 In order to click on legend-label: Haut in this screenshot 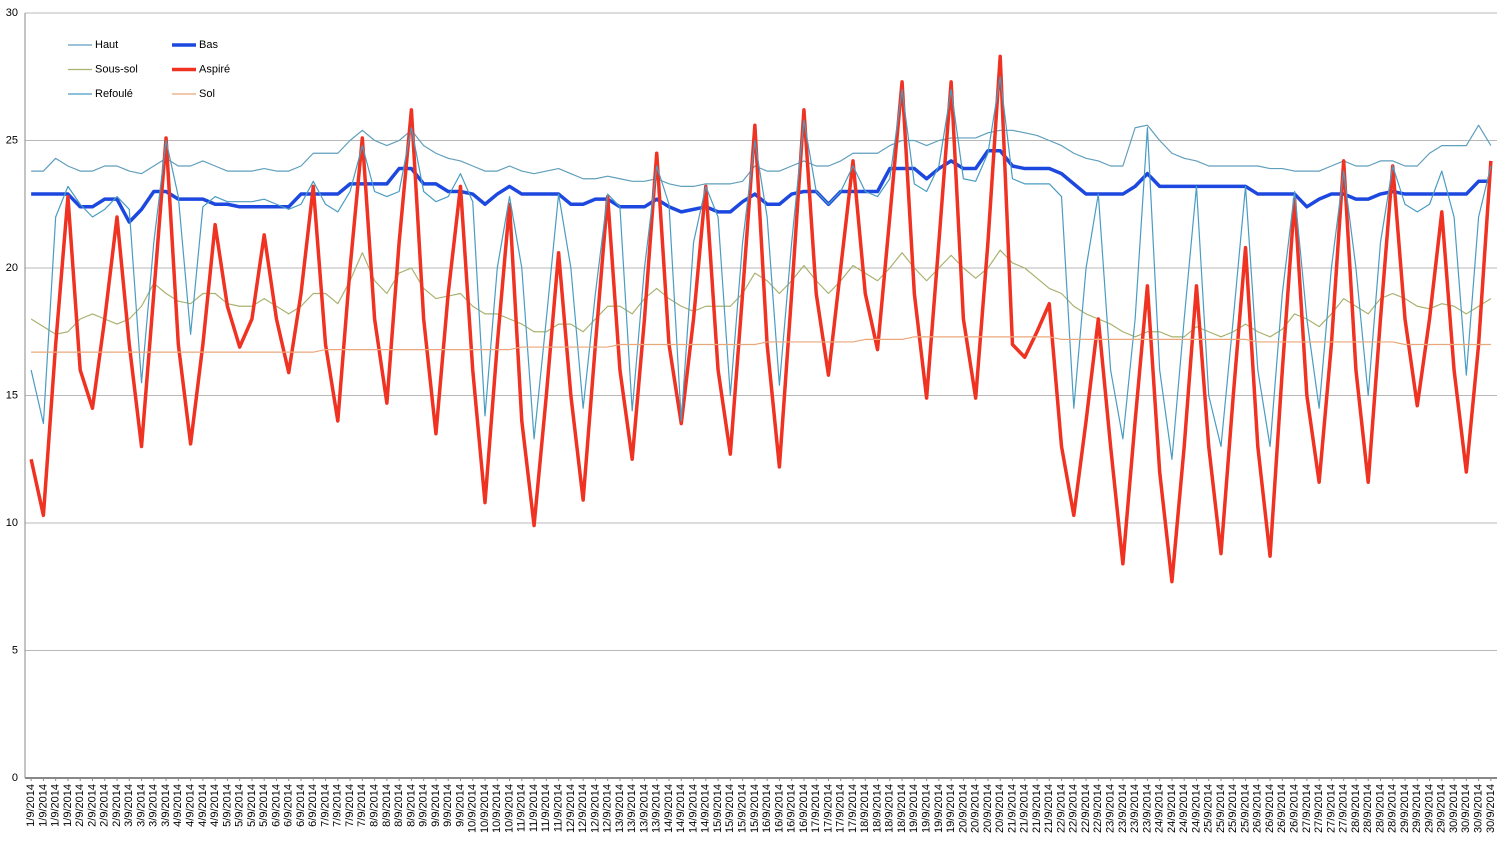, I will do `click(106, 45)`.